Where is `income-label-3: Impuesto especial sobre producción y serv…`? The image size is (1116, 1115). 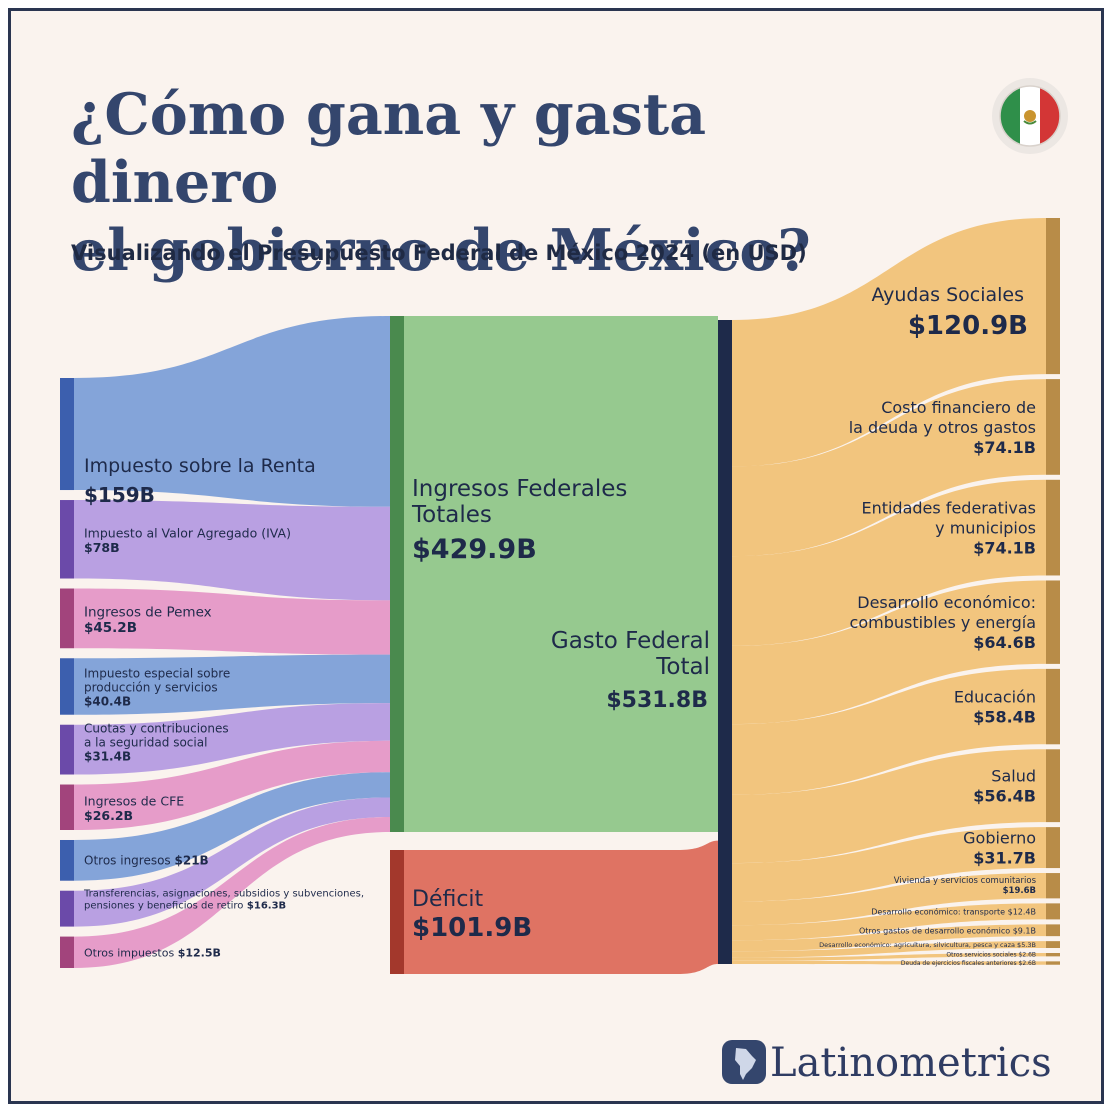
income-label-3: Impuesto especial sobre producción y serv… is located at coordinates (157, 680).